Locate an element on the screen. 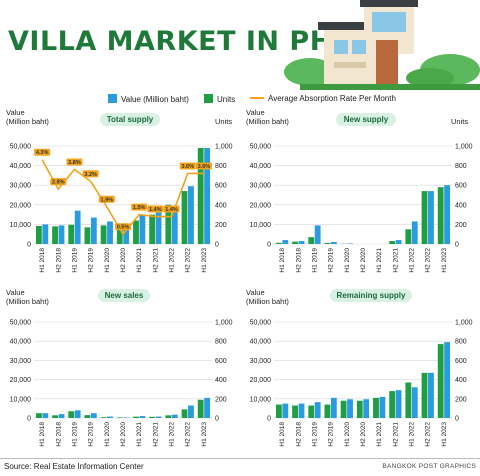 This screenshot has width=480, height=476. legend-item-units: Units is located at coordinates (219, 99).